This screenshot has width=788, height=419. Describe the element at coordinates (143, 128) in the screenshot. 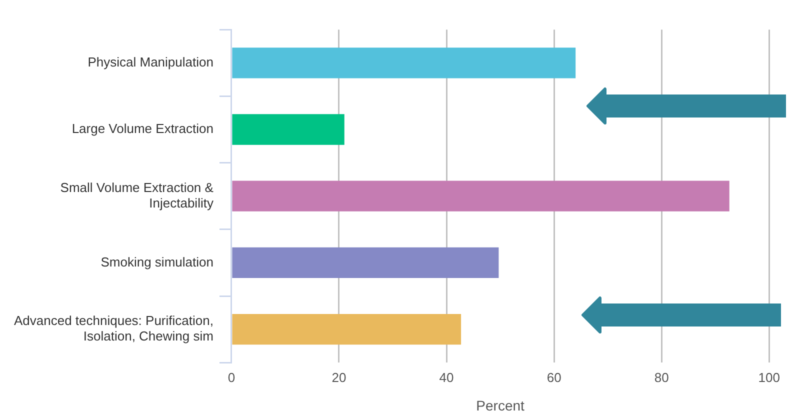

I see `y-tick-label: Large Volume Extraction` at that location.